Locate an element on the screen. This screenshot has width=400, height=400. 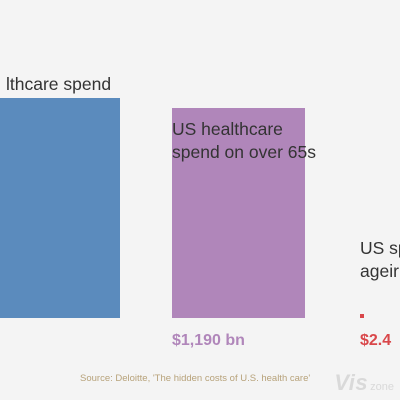
value-label-2: $2.4 is located at coordinates (375, 340).